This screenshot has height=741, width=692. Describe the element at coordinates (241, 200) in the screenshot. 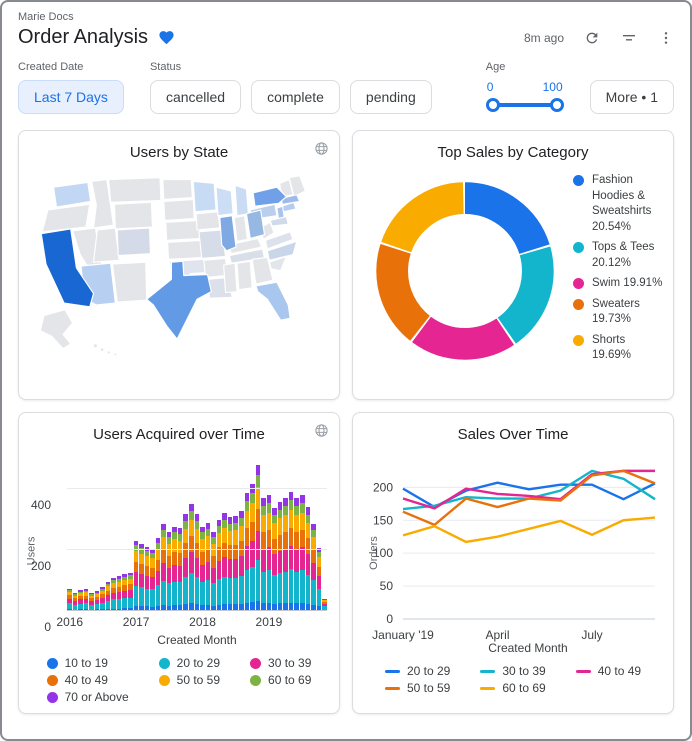

I see `map-state-MI` at that location.